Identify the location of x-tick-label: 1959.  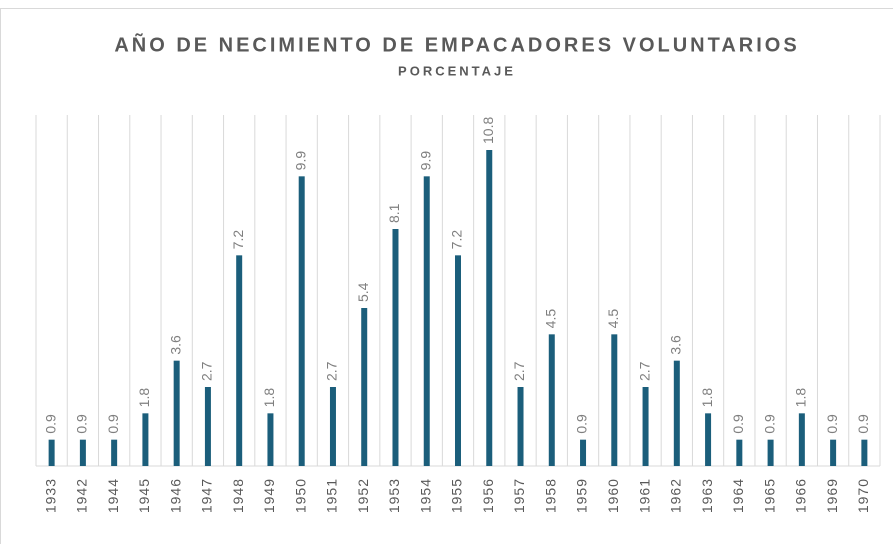
(582, 495).